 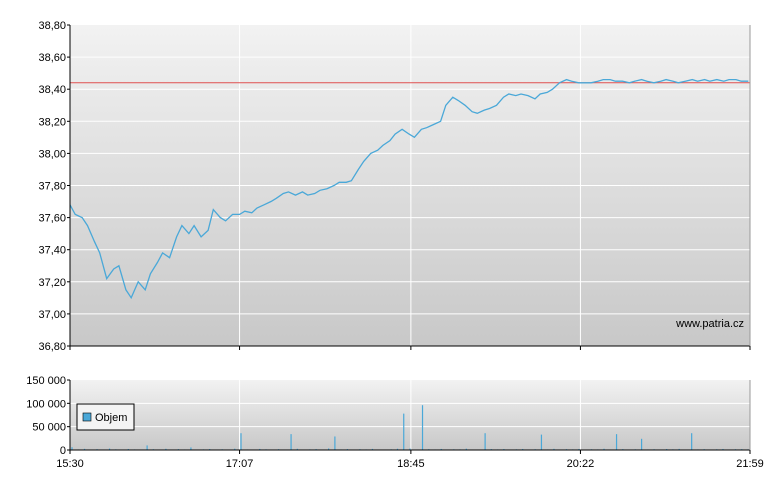 What do you see at coordinates (52, 219) in the screenshot?
I see `price-y-tick-label: 37,60` at bounding box center [52, 219].